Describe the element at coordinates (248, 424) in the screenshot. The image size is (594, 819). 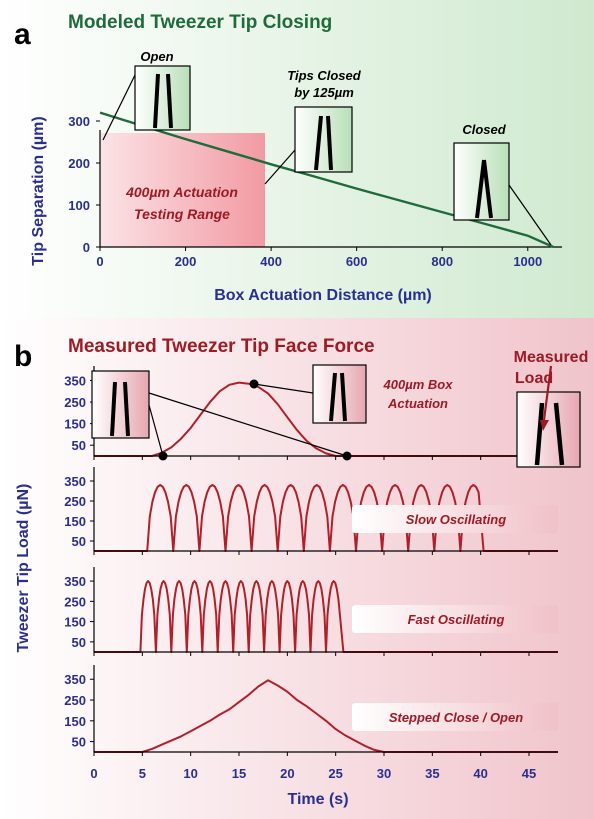
I see `pointer-end` at that location.